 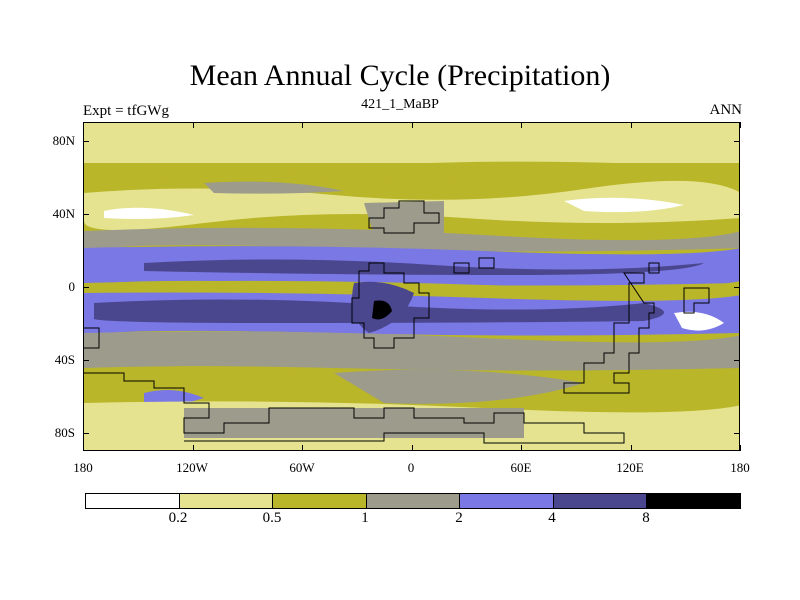 I want to click on y-label-80n: 80N, so click(x=63, y=140).